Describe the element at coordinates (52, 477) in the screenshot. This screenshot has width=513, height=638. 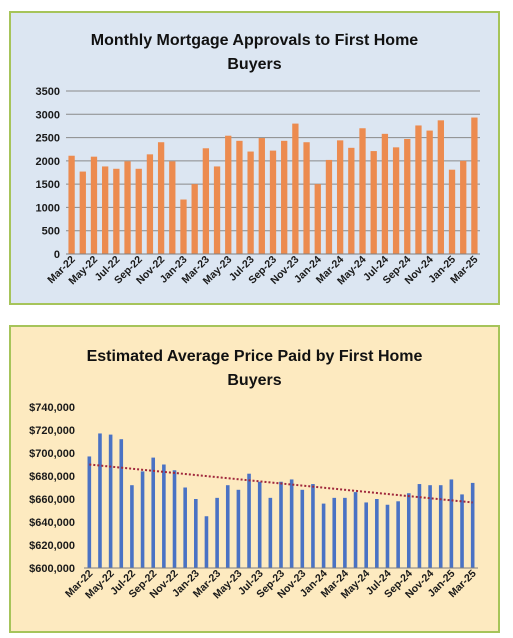
I see `y-tick-label: $680,000` at that location.